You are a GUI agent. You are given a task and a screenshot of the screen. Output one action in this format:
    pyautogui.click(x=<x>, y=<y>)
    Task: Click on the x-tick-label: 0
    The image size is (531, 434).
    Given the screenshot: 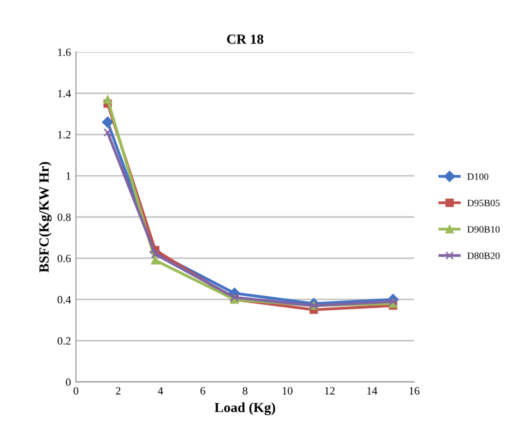 What is the action you would take?
    pyautogui.click(x=76, y=391)
    